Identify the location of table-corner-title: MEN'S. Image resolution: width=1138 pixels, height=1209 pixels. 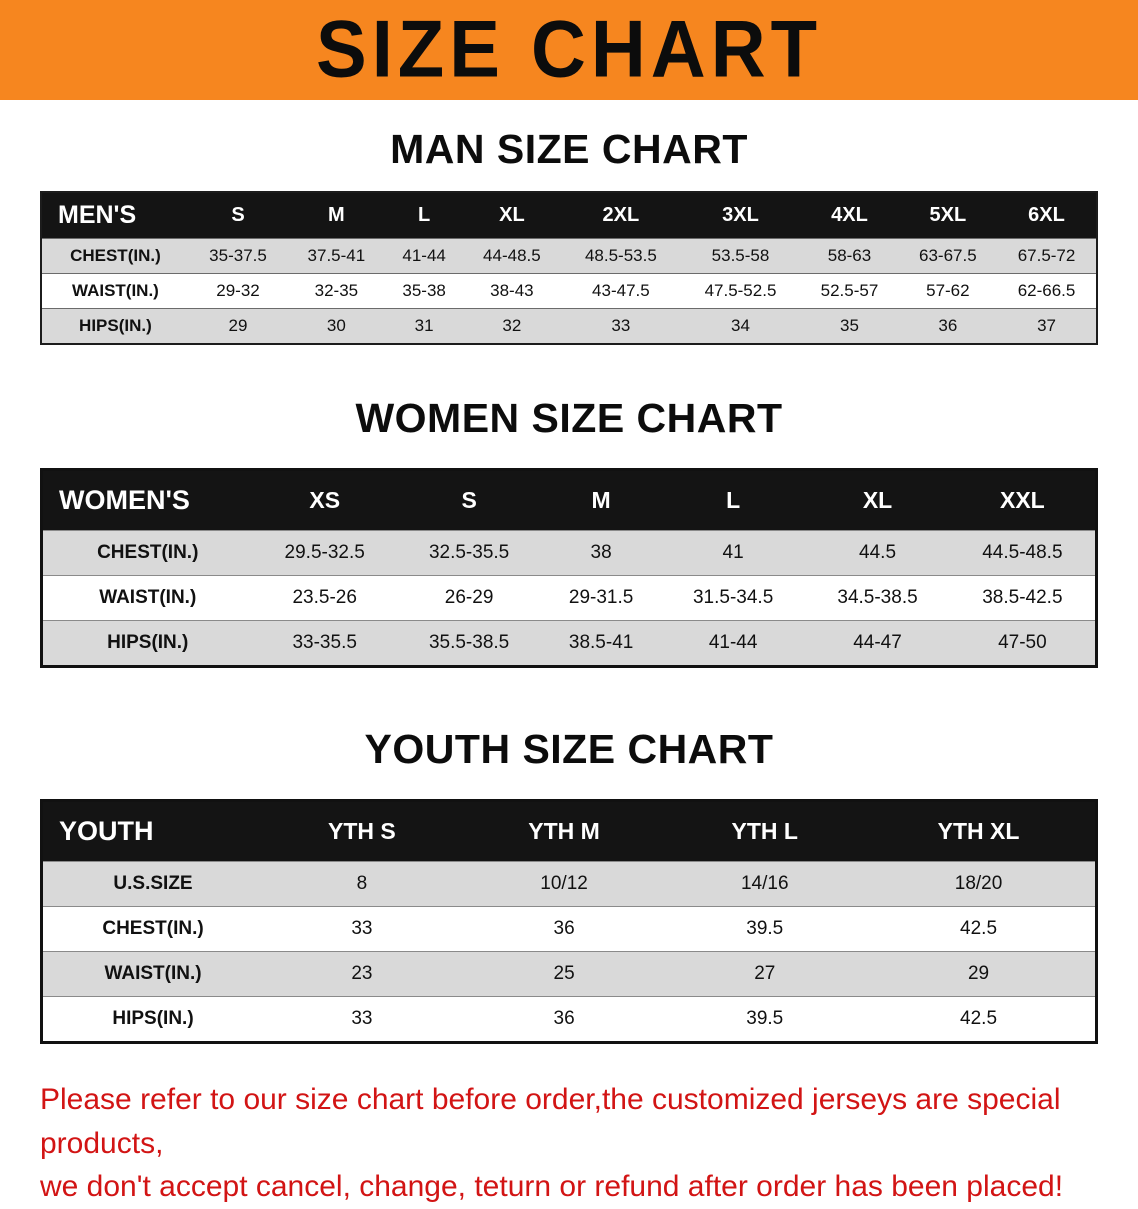
(97, 215).